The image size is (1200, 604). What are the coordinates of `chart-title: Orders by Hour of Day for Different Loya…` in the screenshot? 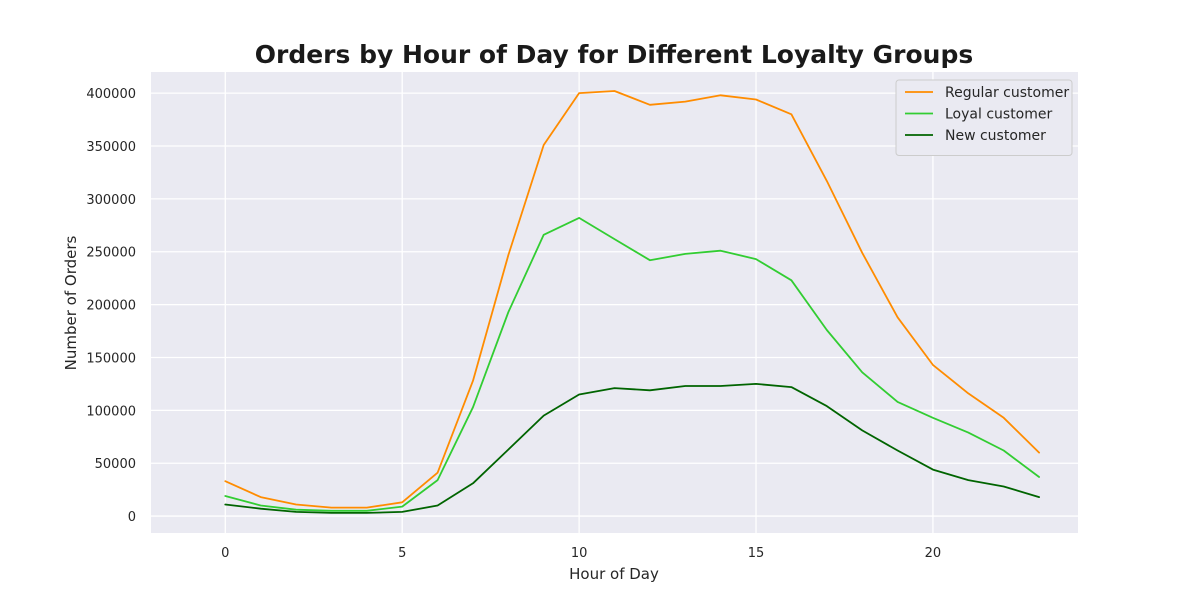 It's located at (614, 54).